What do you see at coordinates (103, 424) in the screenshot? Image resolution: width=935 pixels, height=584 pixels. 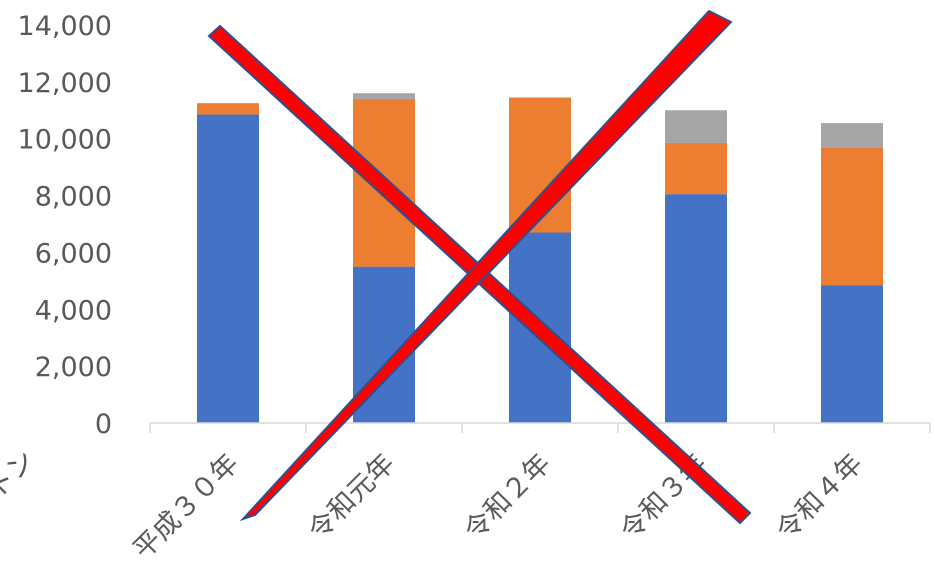 I see `y-tick-label: 0` at bounding box center [103, 424].